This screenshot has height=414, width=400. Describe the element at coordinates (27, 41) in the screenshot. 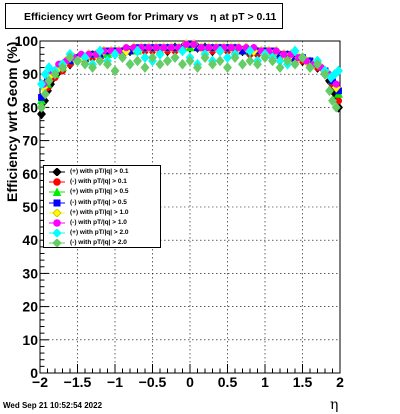

I see `y-tick-label: 100` at that location.